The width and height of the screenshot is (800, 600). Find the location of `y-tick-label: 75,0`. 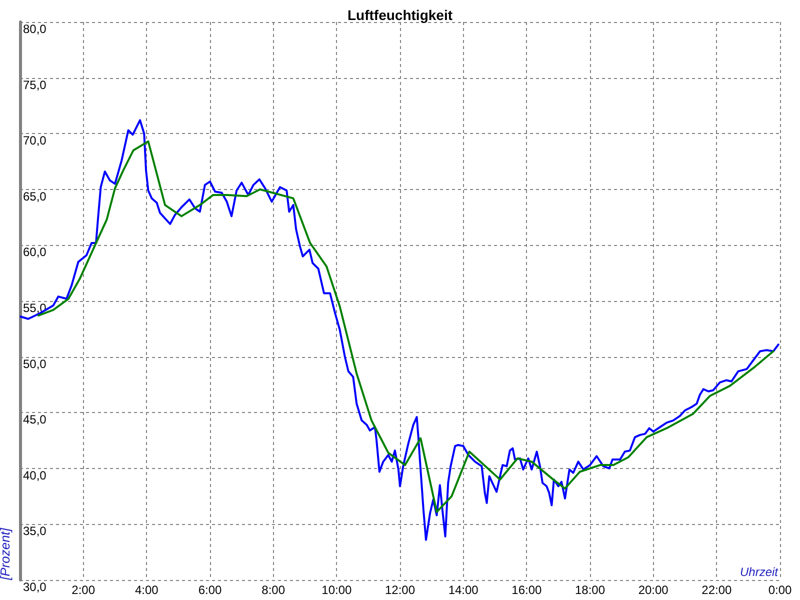

y-tick-label: 75,0 is located at coordinates (35, 85).